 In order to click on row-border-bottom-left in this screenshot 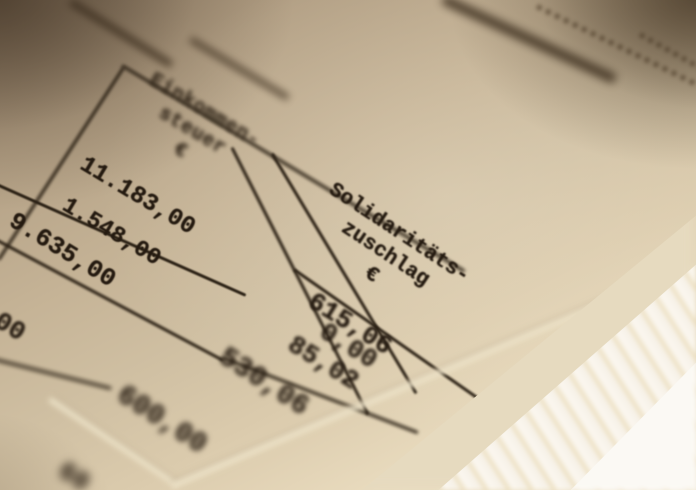, I will do `click(56, 374)`.